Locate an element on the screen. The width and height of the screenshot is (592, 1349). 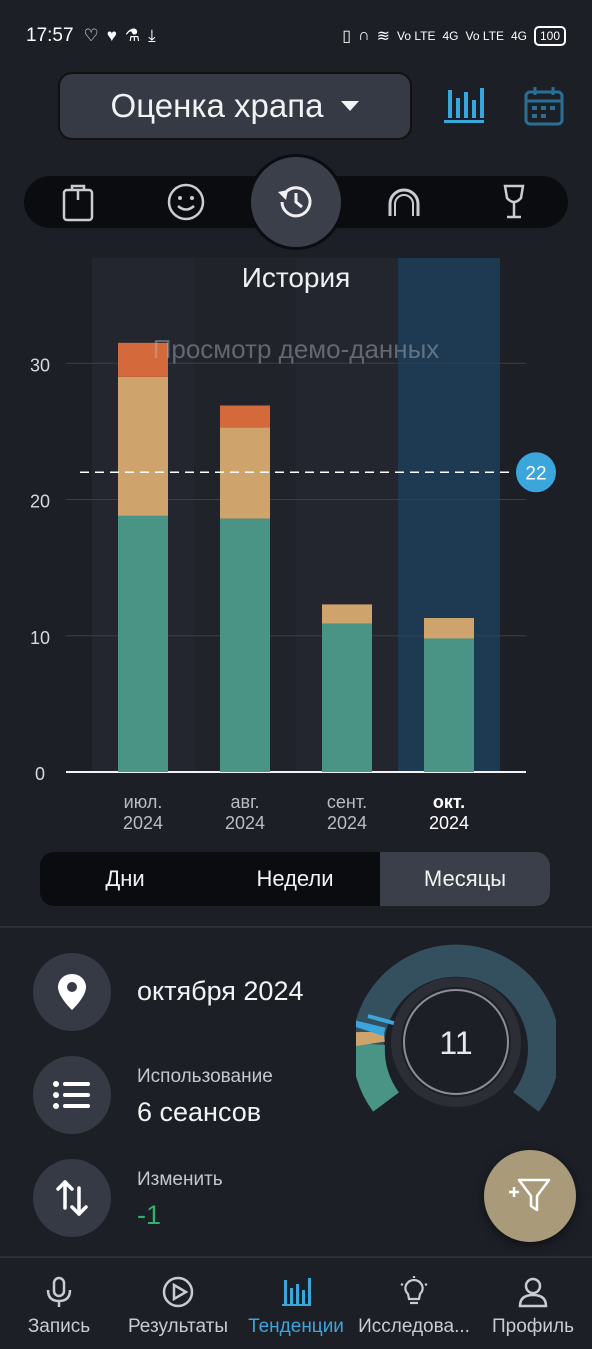
download-icon: ⤓ is located at coordinates (152, 35).